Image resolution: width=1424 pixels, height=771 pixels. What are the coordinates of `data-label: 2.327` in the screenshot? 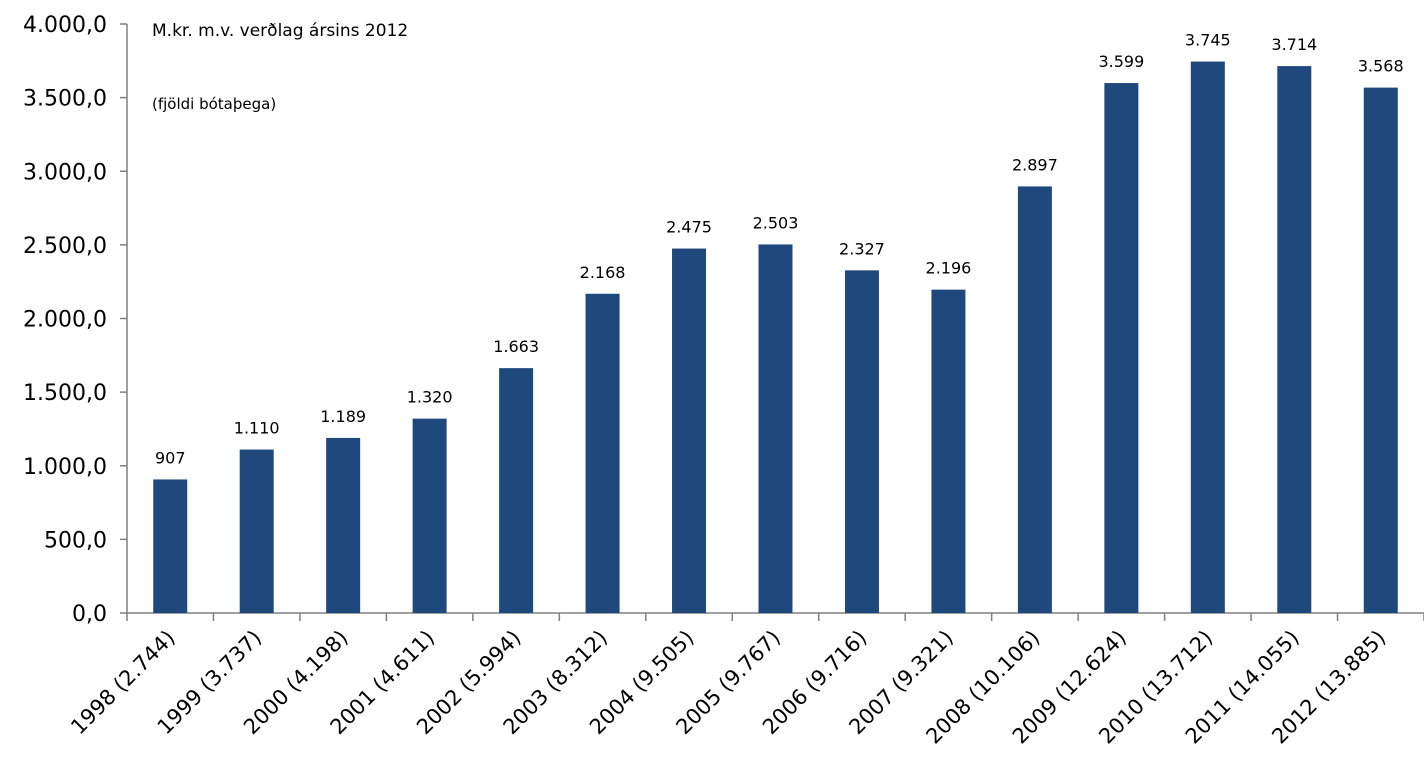 It's located at (862, 248).